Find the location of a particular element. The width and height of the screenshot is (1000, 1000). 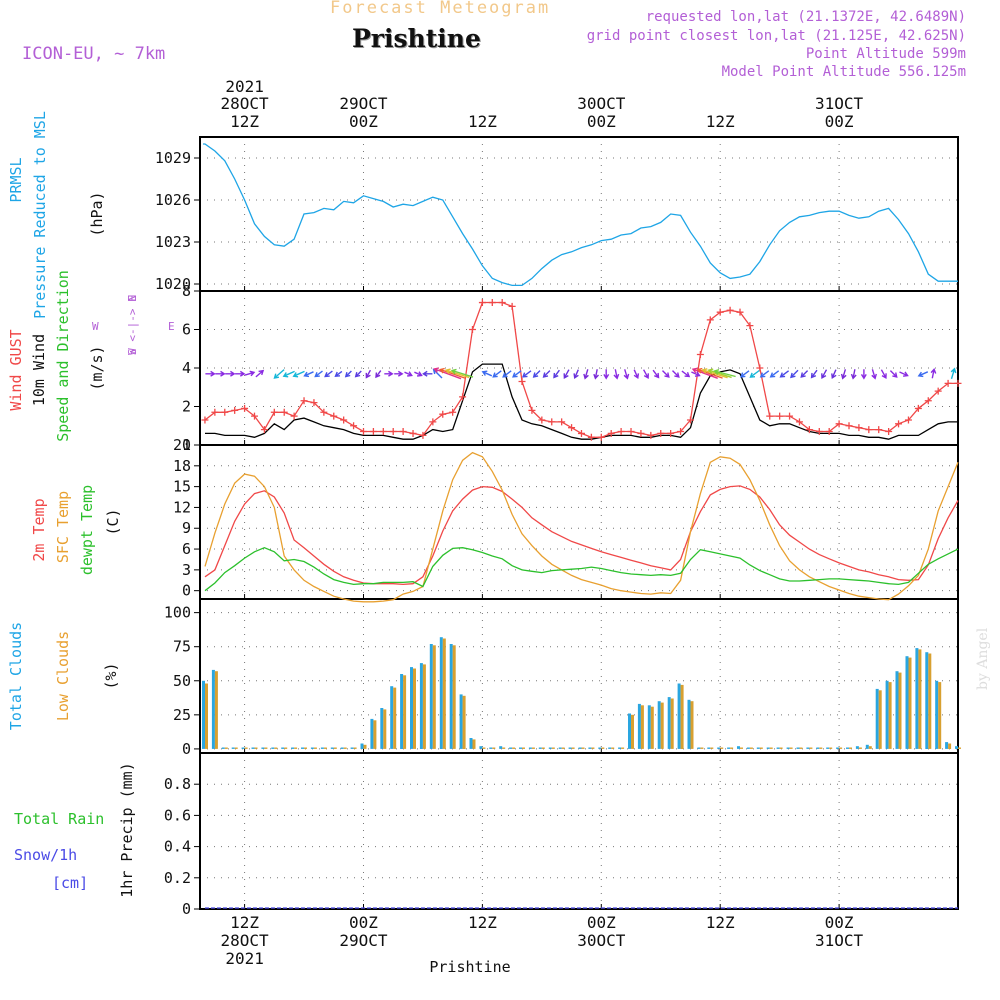

dewpoint-line is located at coordinates (581, 569).